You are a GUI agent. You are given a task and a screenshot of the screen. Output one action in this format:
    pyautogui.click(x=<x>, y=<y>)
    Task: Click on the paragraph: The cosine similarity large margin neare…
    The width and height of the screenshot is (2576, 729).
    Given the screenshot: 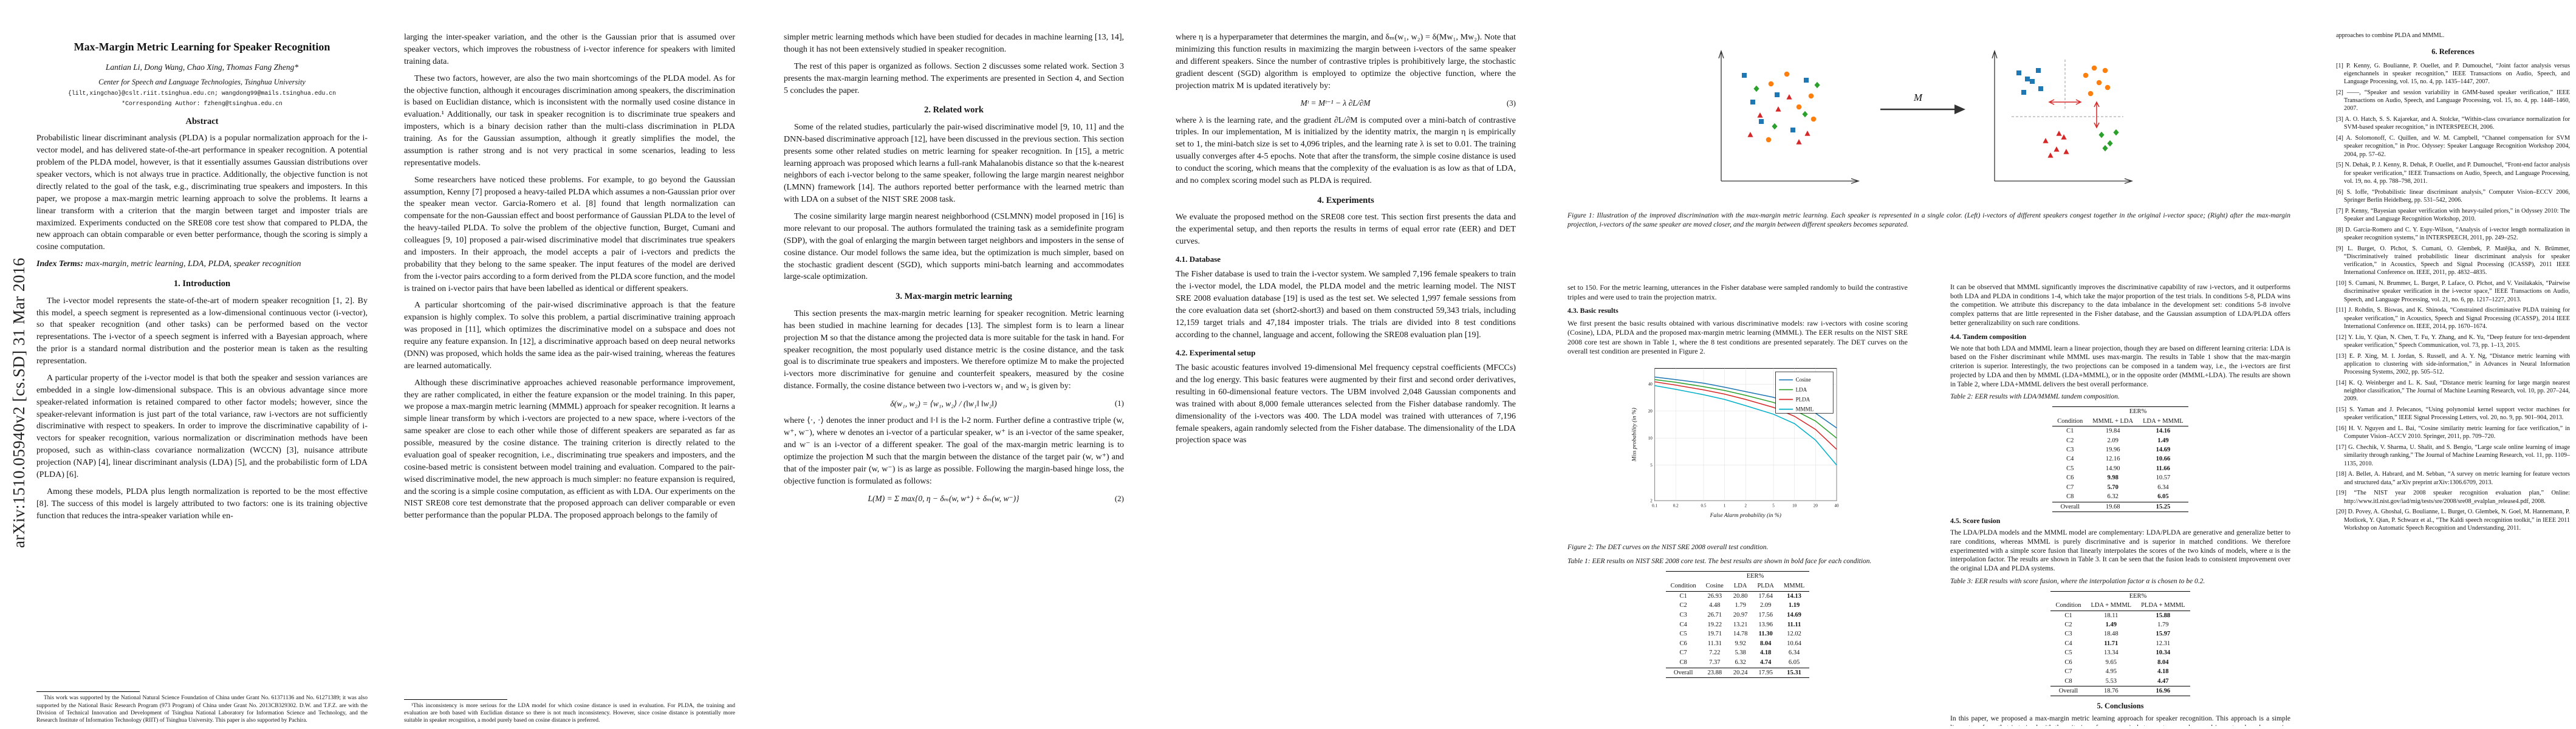 What is the action you would take?
    pyautogui.click(x=954, y=247)
    